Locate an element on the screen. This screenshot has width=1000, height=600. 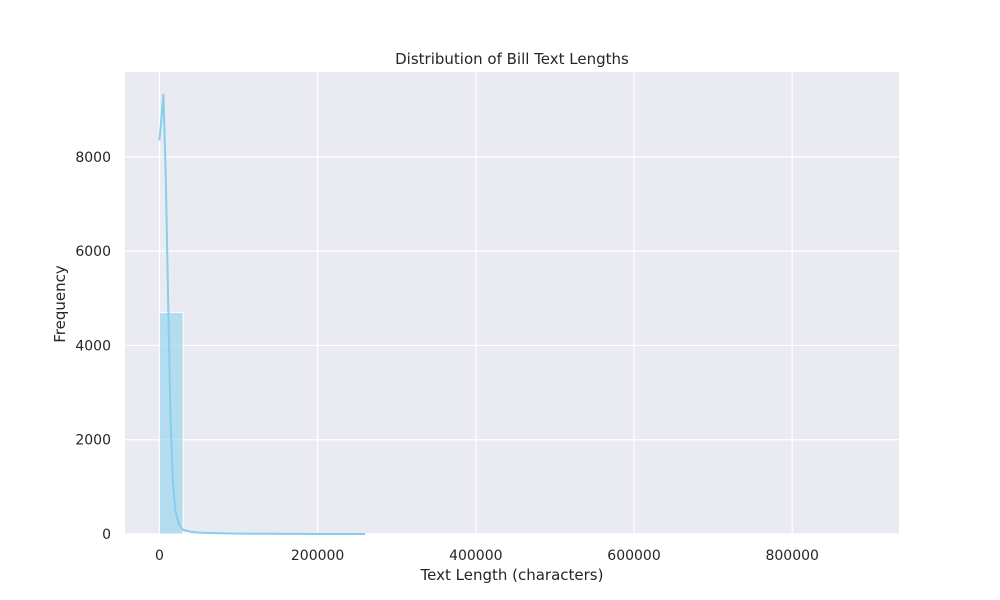
y-tick-label: 4000 is located at coordinates (93, 346).